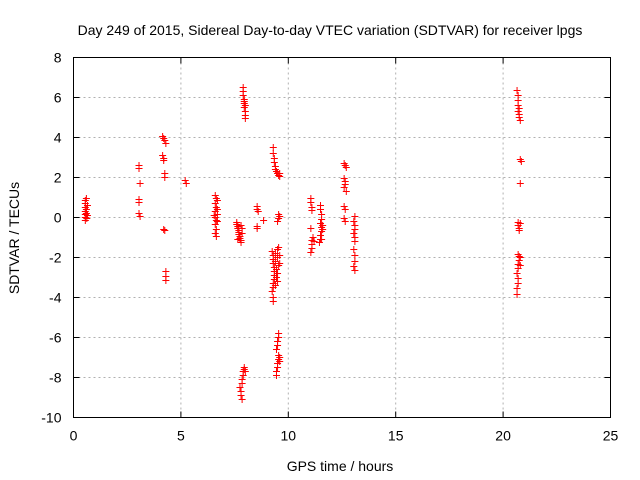  What do you see at coordinates (58, 218) in the screenshot?
I see `y-tick-label: 0` at bounding box center [58, 218].